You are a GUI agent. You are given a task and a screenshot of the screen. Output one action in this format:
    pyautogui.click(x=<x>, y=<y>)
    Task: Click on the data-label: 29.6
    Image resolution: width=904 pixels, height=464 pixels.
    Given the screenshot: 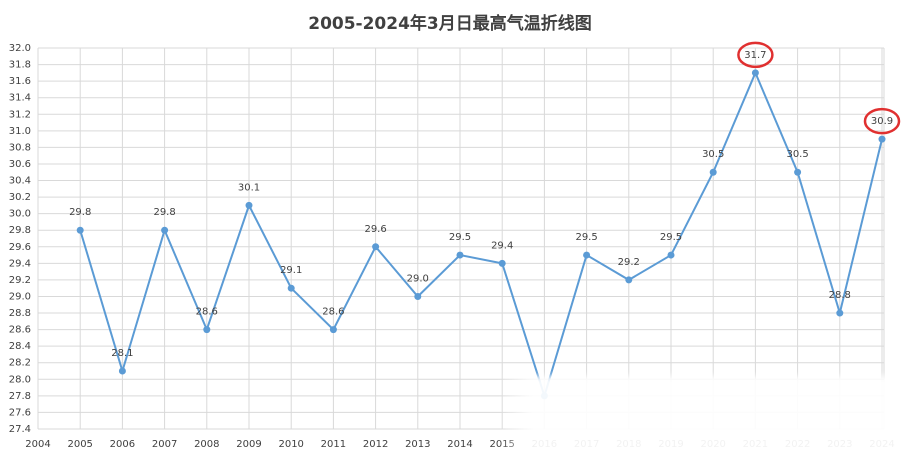 What is the action you would take?
    pyautogui.click(x=375, y=229)
    